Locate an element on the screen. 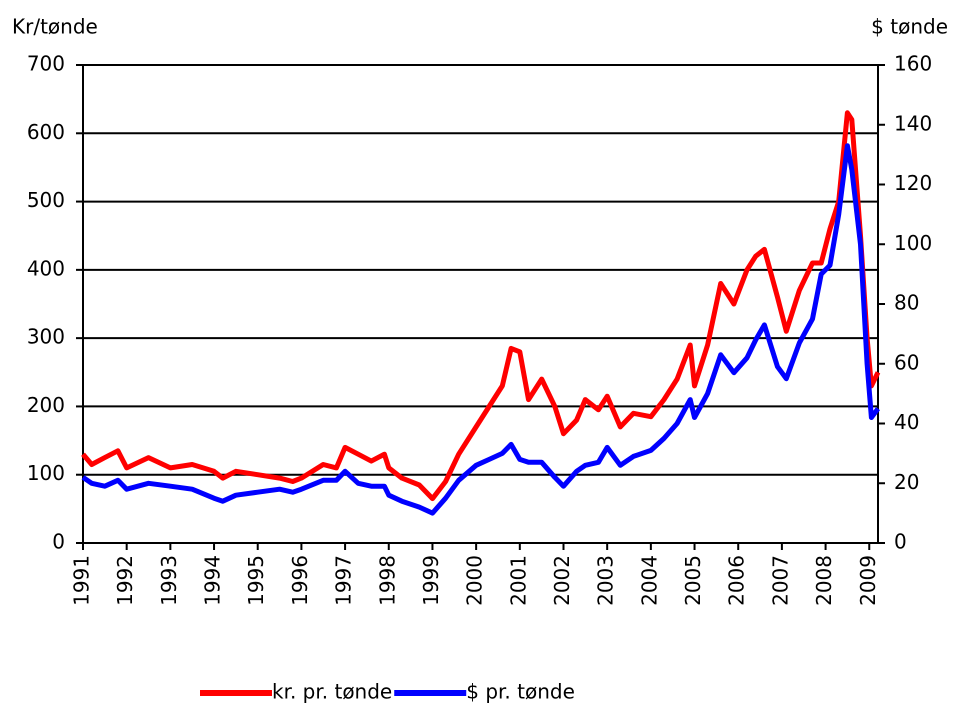 This screenshot has width=956, height=711. y2-tick-label: 120 is located at coordinates (913, 183).